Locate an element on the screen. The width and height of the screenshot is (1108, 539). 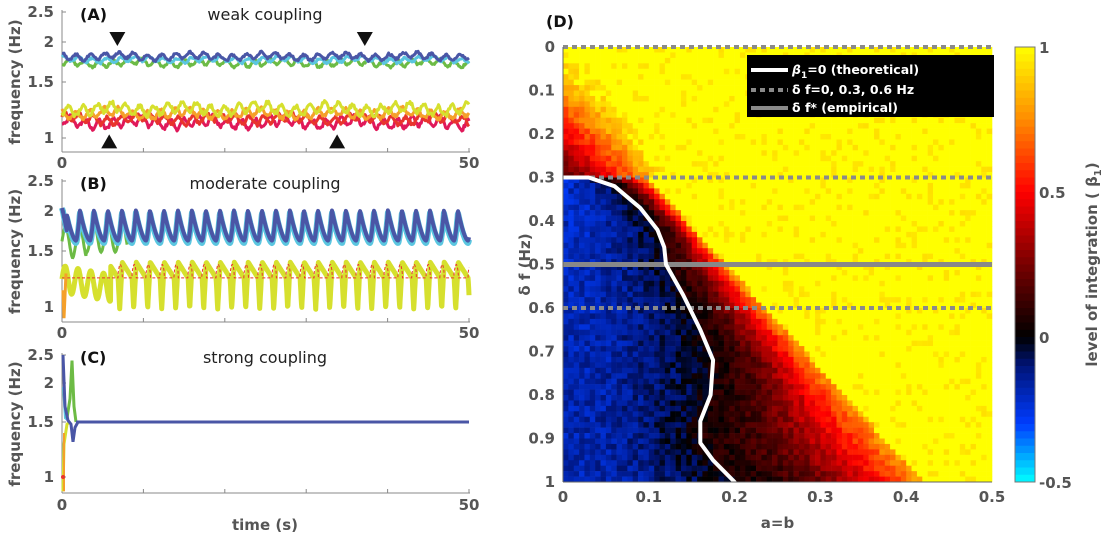
transient-red is located at coordinates (63, 477).